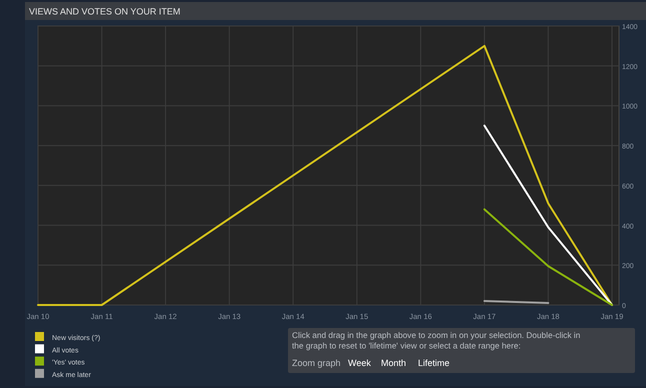 The height and width of the screenshot is (388, 646). Describe the element at coordinates (360, 363) in the screenshot. I see `text: Week` at that location.